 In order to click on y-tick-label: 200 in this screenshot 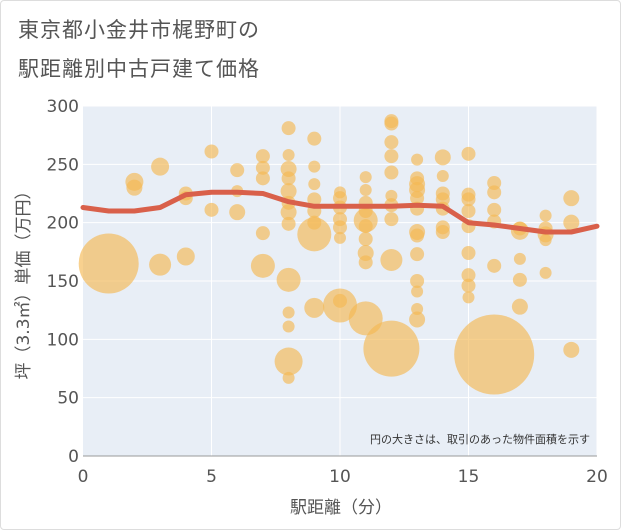, I will do `click(63, 224)`.